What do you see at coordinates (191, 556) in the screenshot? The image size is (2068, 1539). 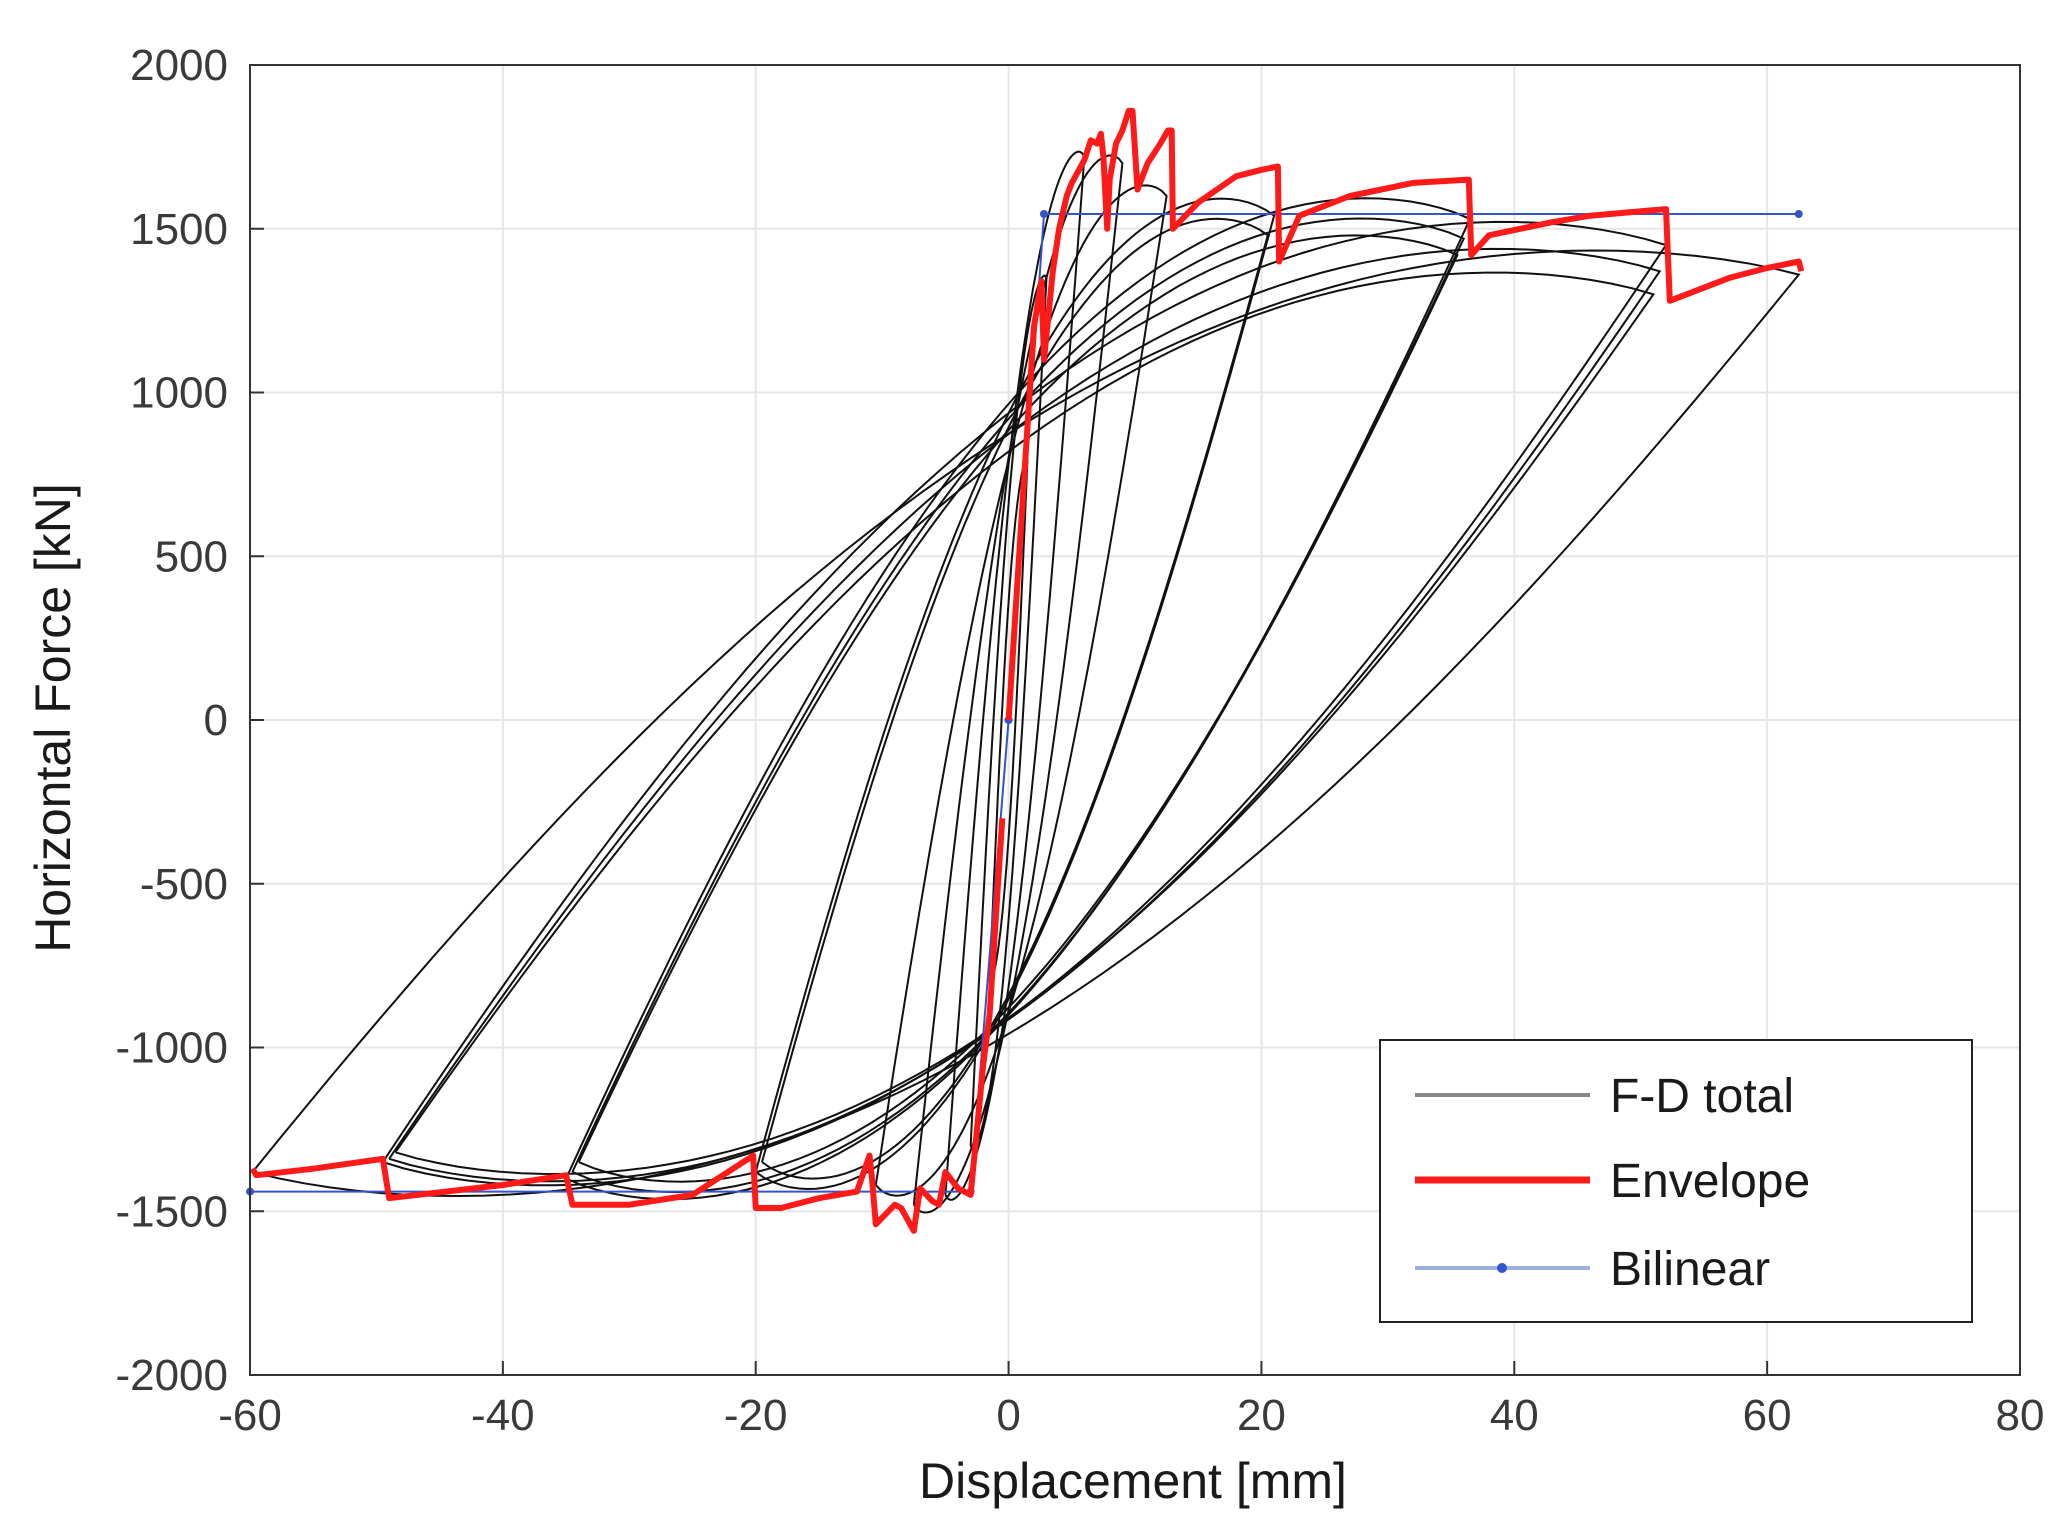 I see `y-tick-label-5: 500` at bounding box center [191, 556].